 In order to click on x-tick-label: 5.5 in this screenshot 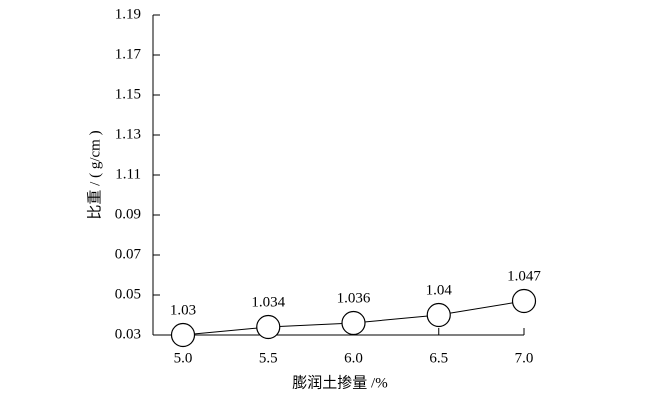, I will do `click(268, 358)`.